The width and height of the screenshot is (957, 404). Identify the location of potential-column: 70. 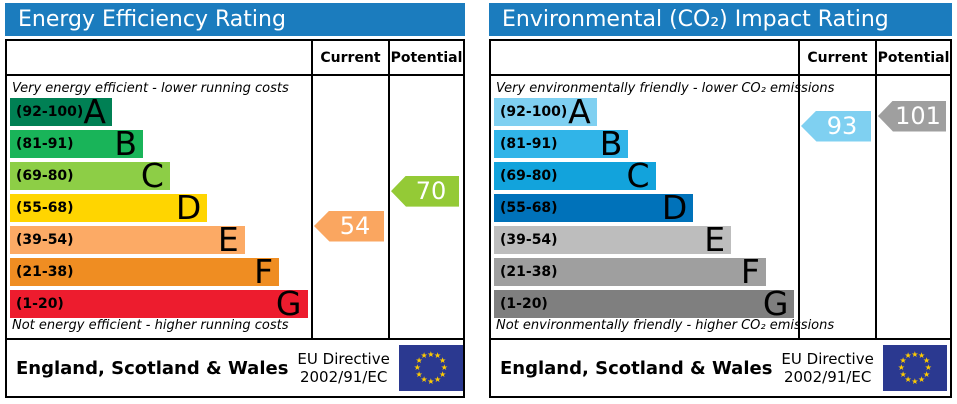
(425, 207).